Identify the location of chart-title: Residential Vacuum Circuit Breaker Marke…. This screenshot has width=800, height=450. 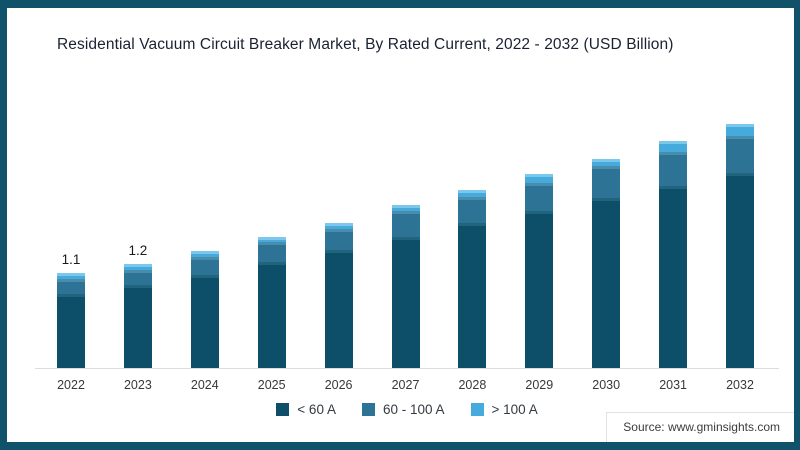
(365, 44).